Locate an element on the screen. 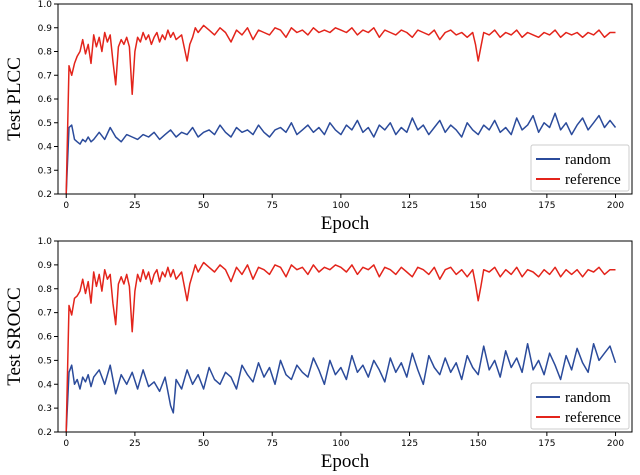 The width and height of the screenshot is (640, 475). chart2-legend: random reference is located at coordinates (580, 406).